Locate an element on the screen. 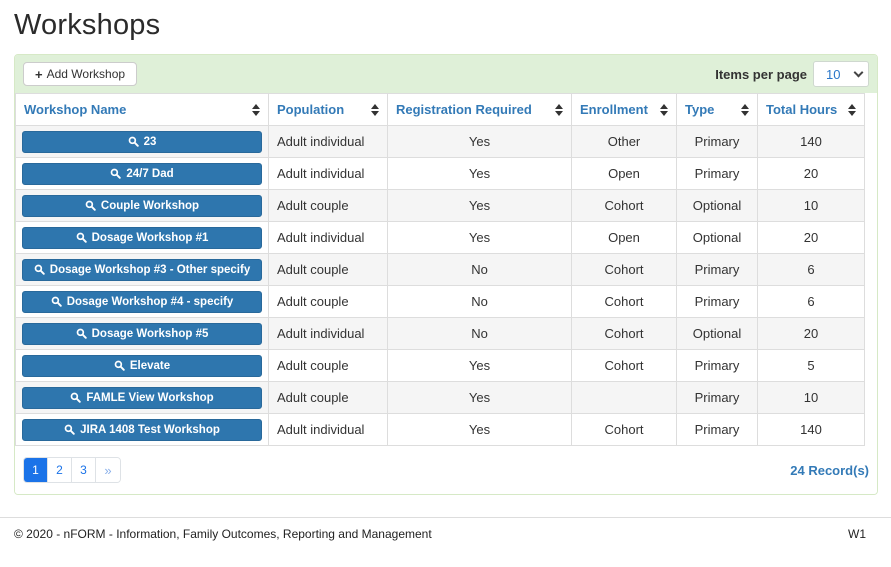 This screenshot has width=891, height=567. workshop-link-button: Couple Workshop is located at coordinates (142, 205).